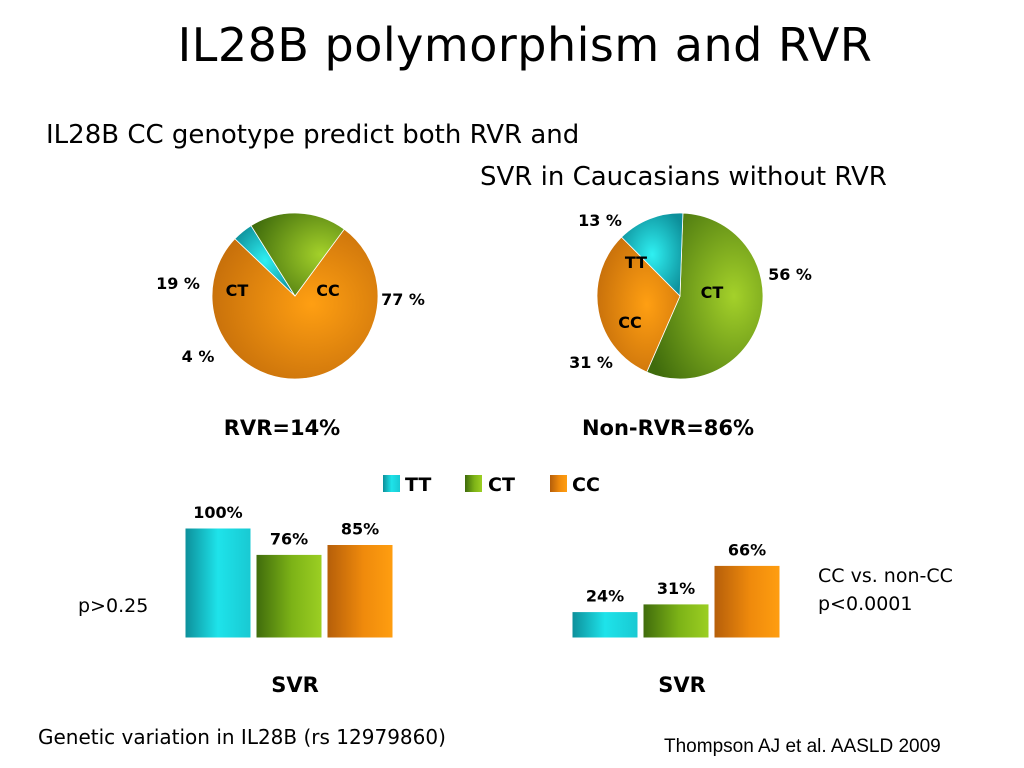 Image resolution: width=1024 pixels, height=768 pixels. What do you see at coordinates (629, 322) in the screenshot?
I see `pie2-cc-slice-label: CC` at bounding box center [629, 322].